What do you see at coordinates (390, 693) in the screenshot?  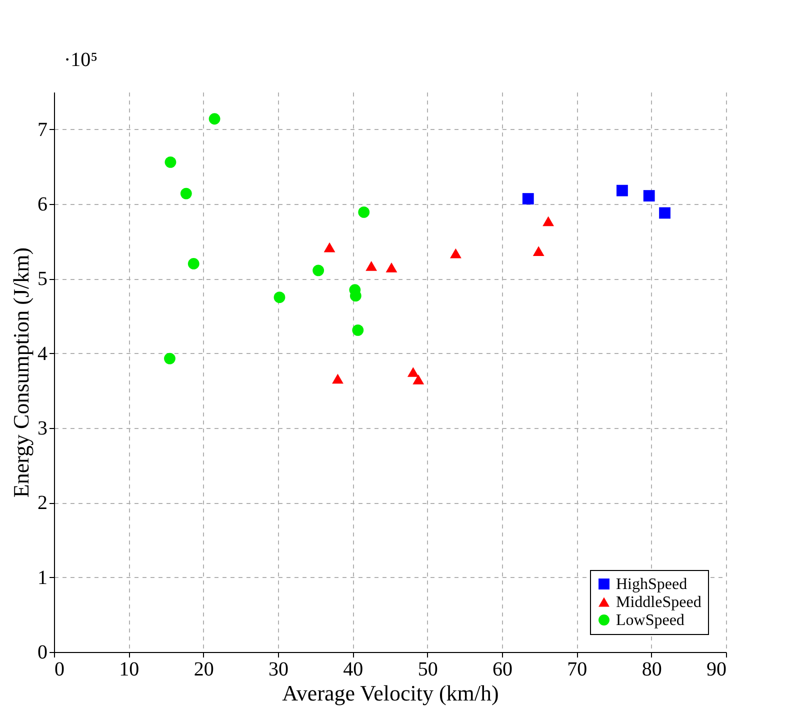 I see `x-axis-title: Average Velocity (km/h)` at bounding box center [390, 693].